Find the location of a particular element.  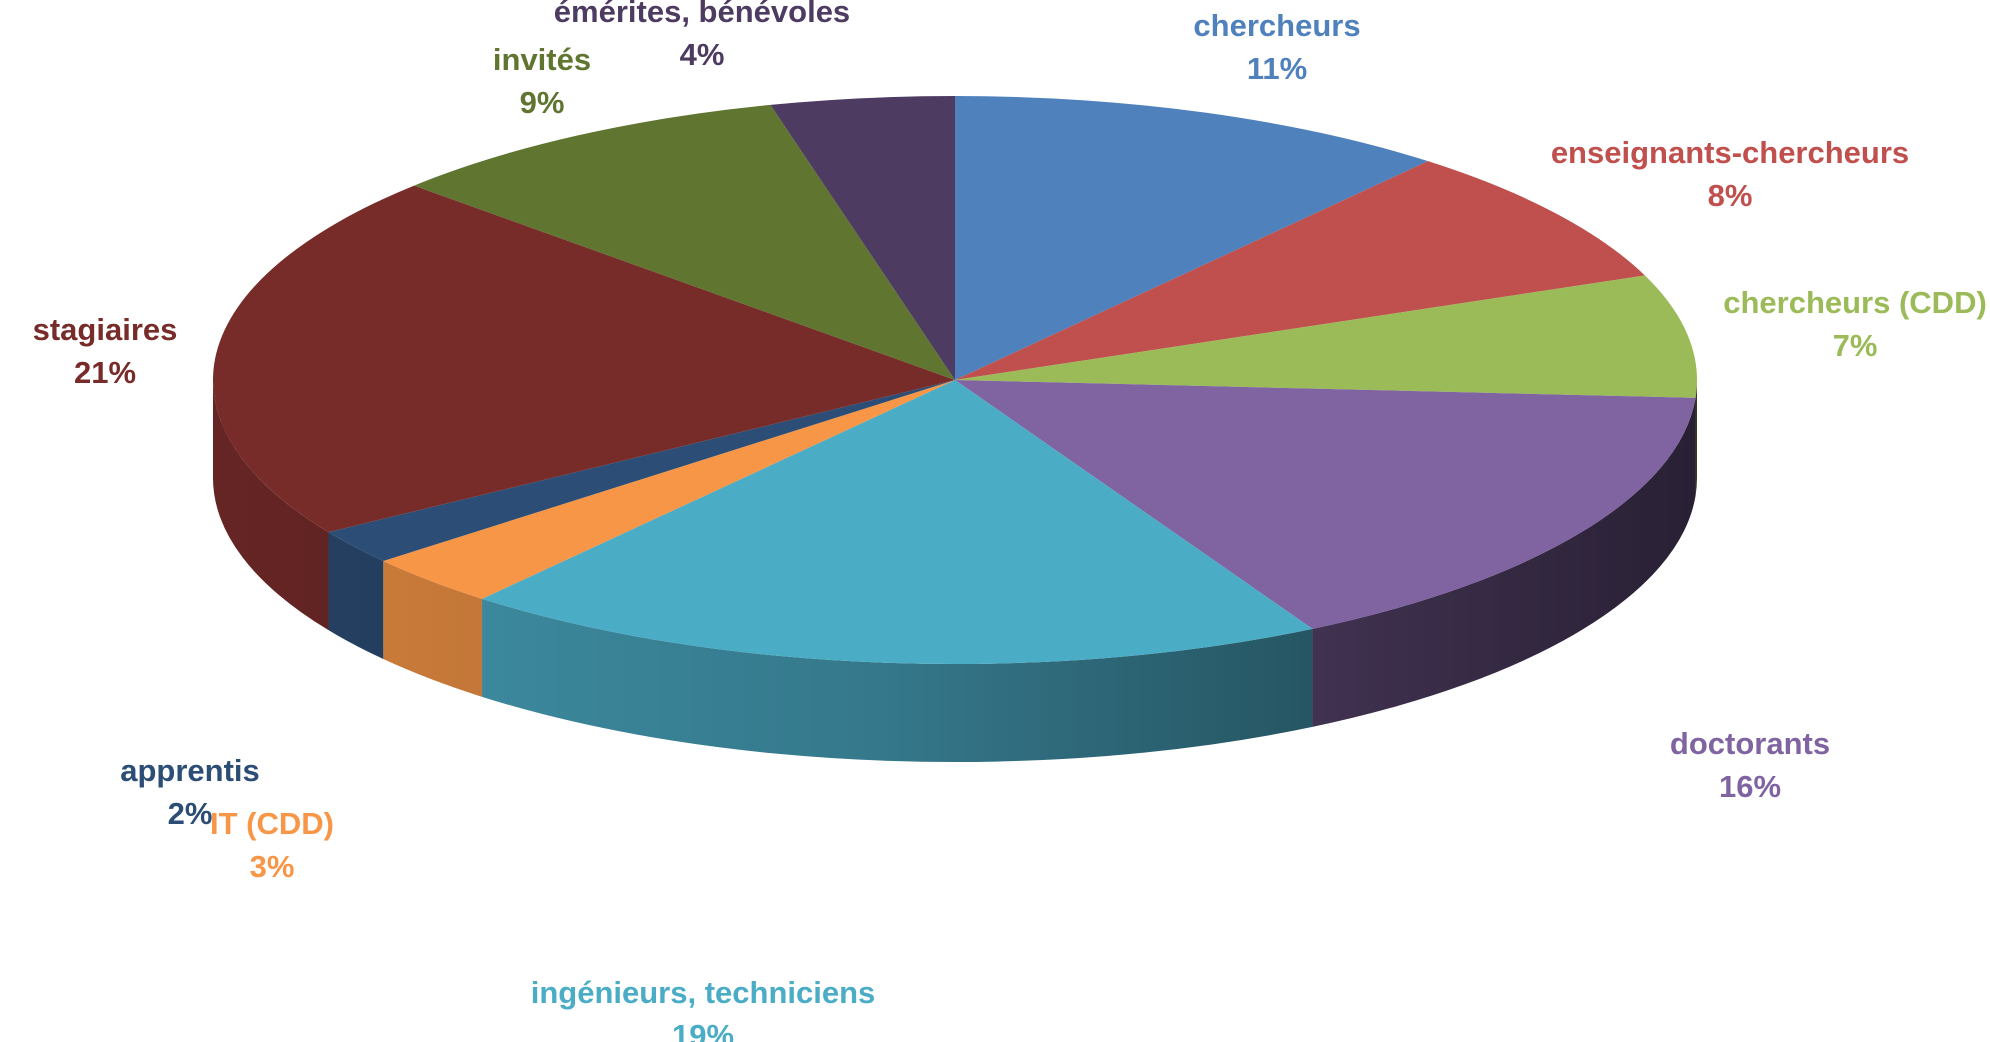

slice-label-name: chercheurs is located at coordinates (1276, 25).